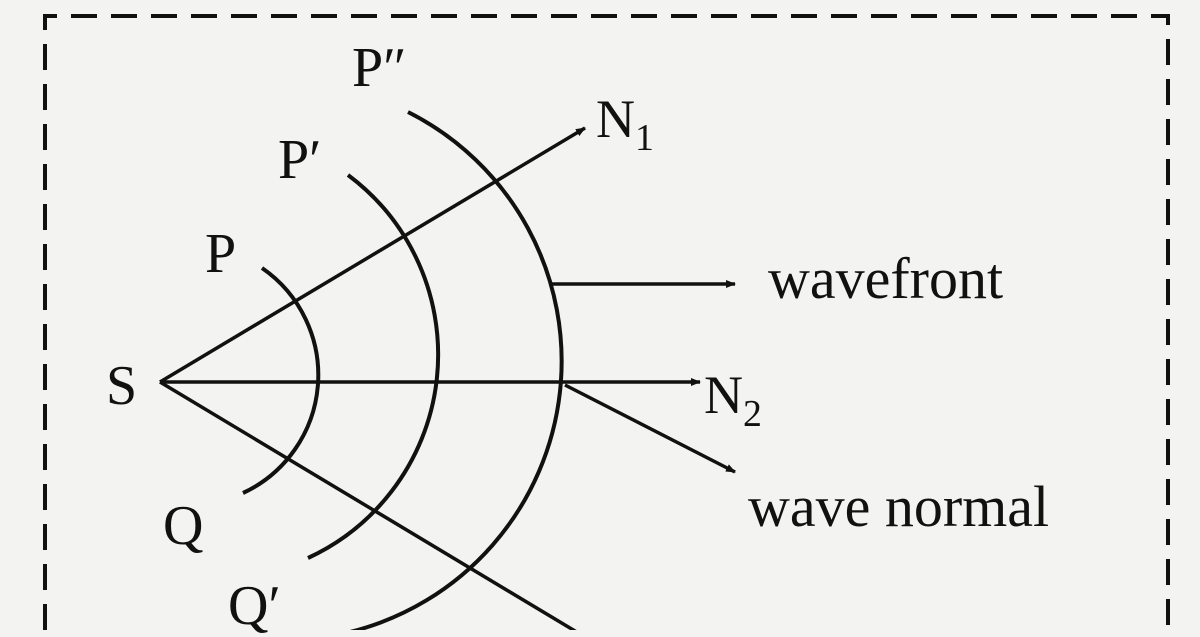 The image size is (1200, 637). I want to click on label-wavefront: wavefront, so click(886, 278).